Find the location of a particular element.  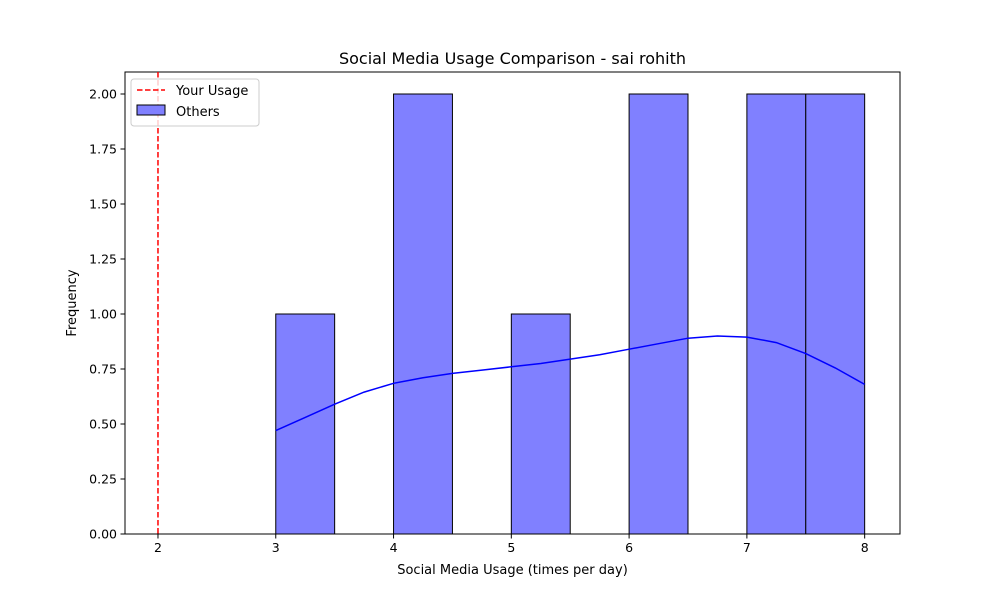

x-tick-label: 4 is located at coordinates (394, 547).